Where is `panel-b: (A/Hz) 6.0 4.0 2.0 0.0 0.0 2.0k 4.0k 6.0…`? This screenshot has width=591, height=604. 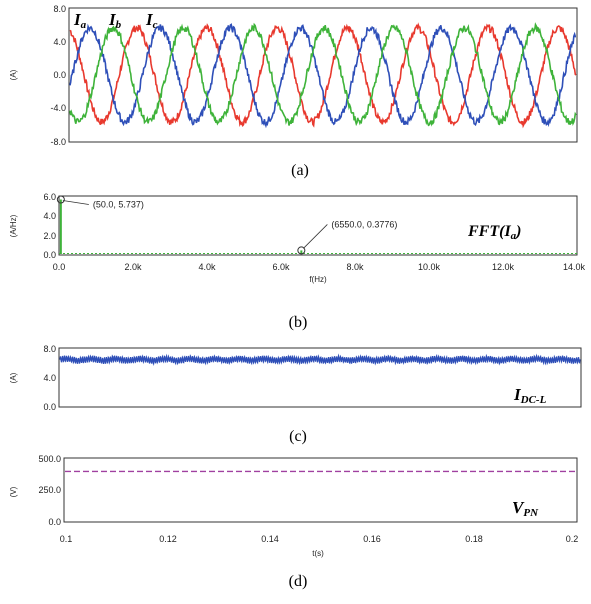 panel-b: (A/Hz) 6.0 4.0 2.0 0.0 0.0 2.0k 4.0k 6.0… is located at coordinates (297, 238).